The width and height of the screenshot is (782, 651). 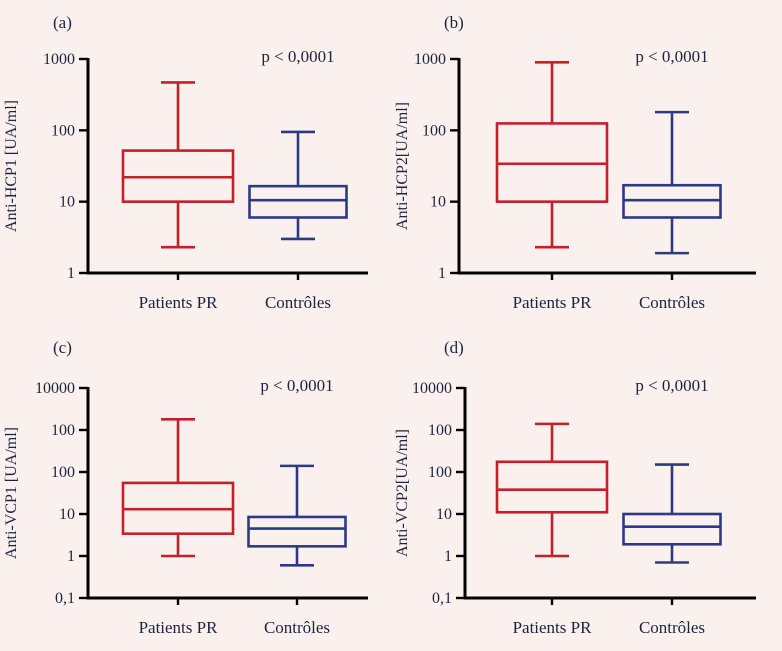 I want to click on y-axis-title: Anti-VCP2[UA/ml], so click(x=402, y=493).